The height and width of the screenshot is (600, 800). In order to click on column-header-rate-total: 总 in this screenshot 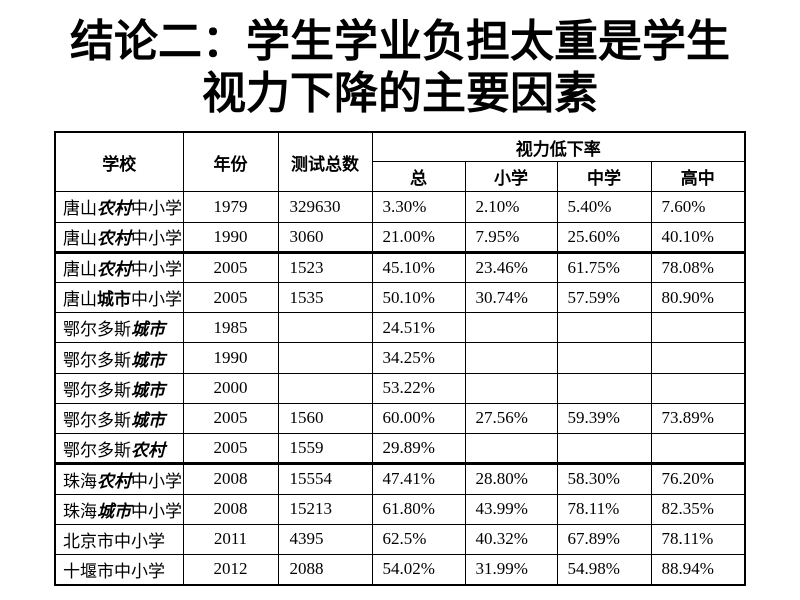, I will do `click(418, 177)`.